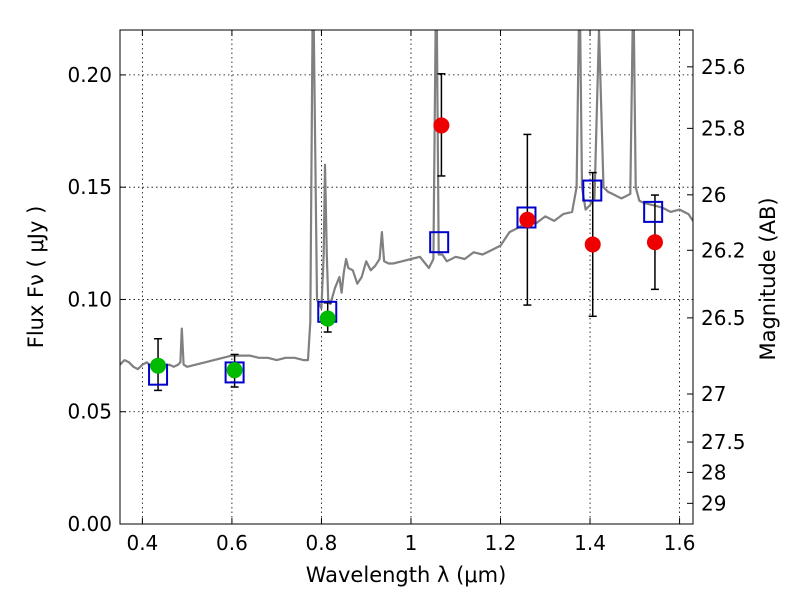 This screenshot has width=800, height=600. What do you see at coordinates (142, 543) in the screenshot?
I see `x-tick-label: 0.4` at bounding box center [142, 543].